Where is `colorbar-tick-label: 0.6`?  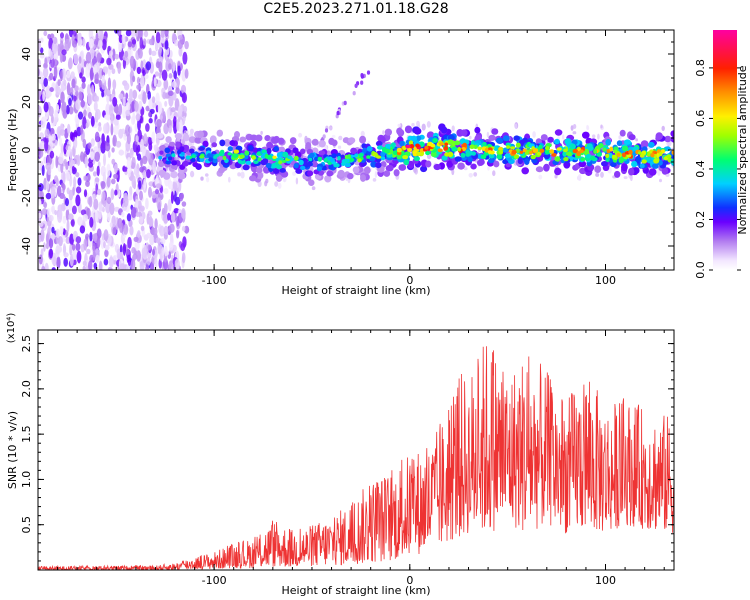
colorbar-tick-label: 0.6 is located at coordinates (700, 119).